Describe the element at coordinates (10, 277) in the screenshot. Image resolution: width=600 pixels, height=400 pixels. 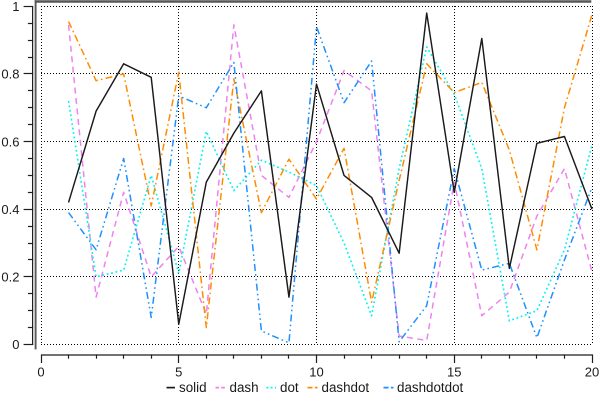
I see `svg-text: 0.2` at that location.